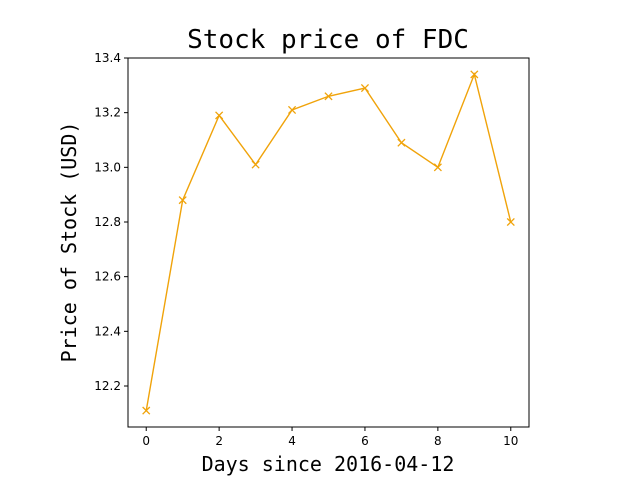  I want to click on x-tick-label: 6, so click(365, 441).